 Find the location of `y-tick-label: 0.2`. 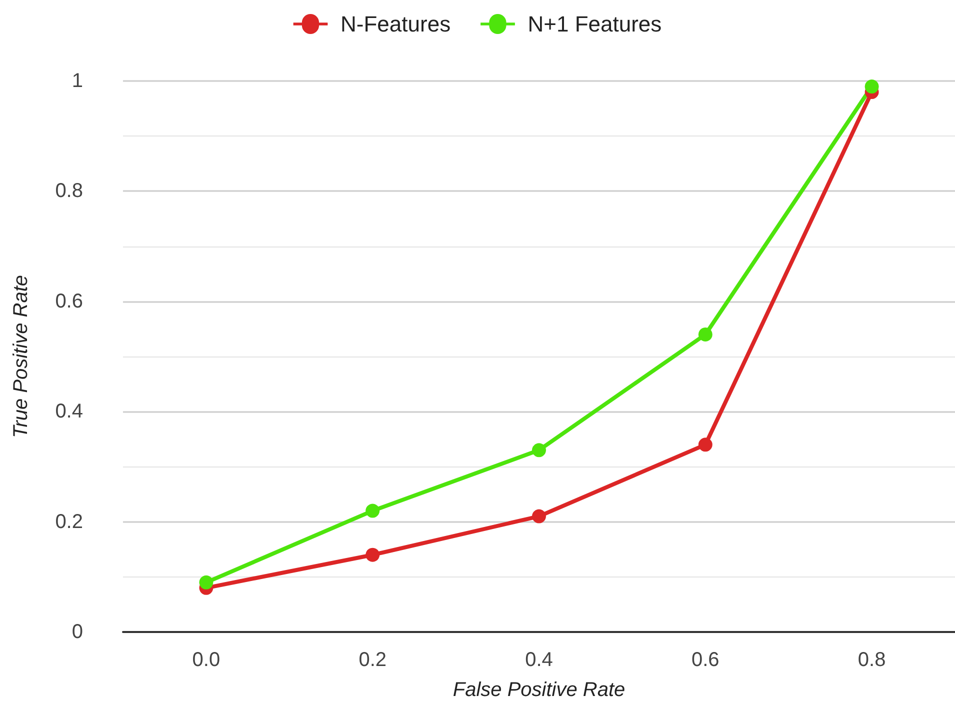

y-tick-label: 0.2 is located at coordinates (69, 521).